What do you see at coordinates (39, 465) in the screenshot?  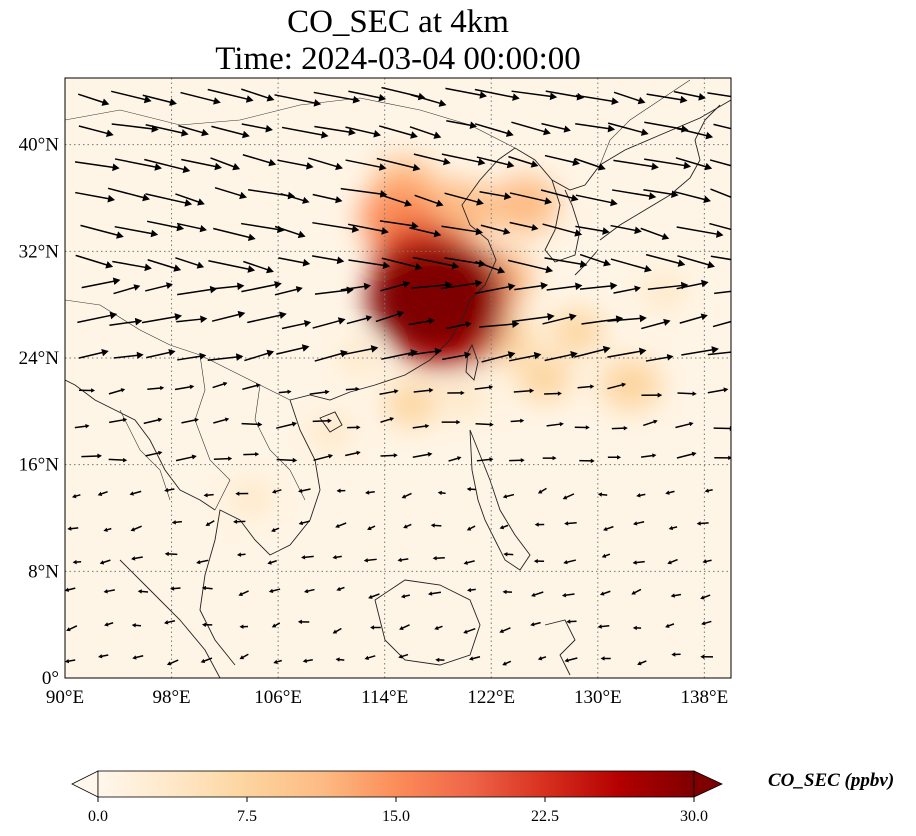 I see `lat-tick-label: 16°N` at bounding box center [39, 465].